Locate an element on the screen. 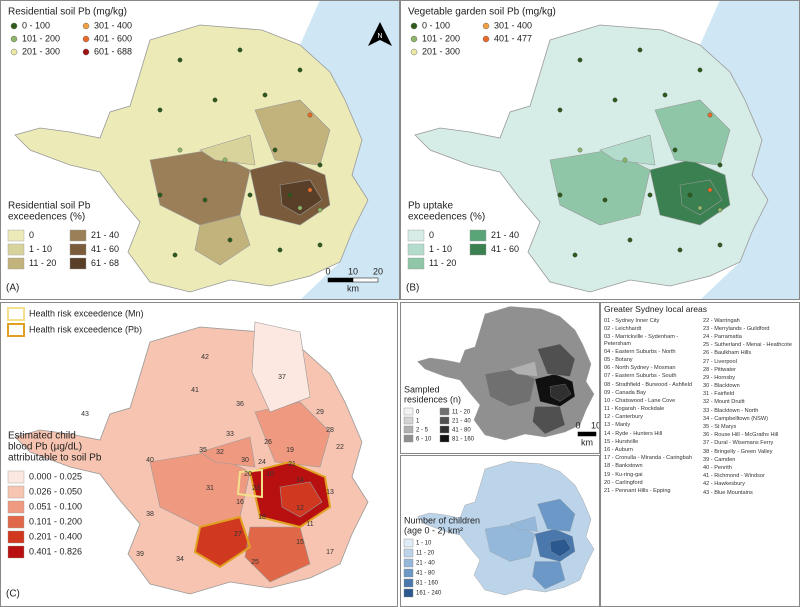 This screenshot has width=800, height=607. area-number: 27 is located at coordinates (238, 534).